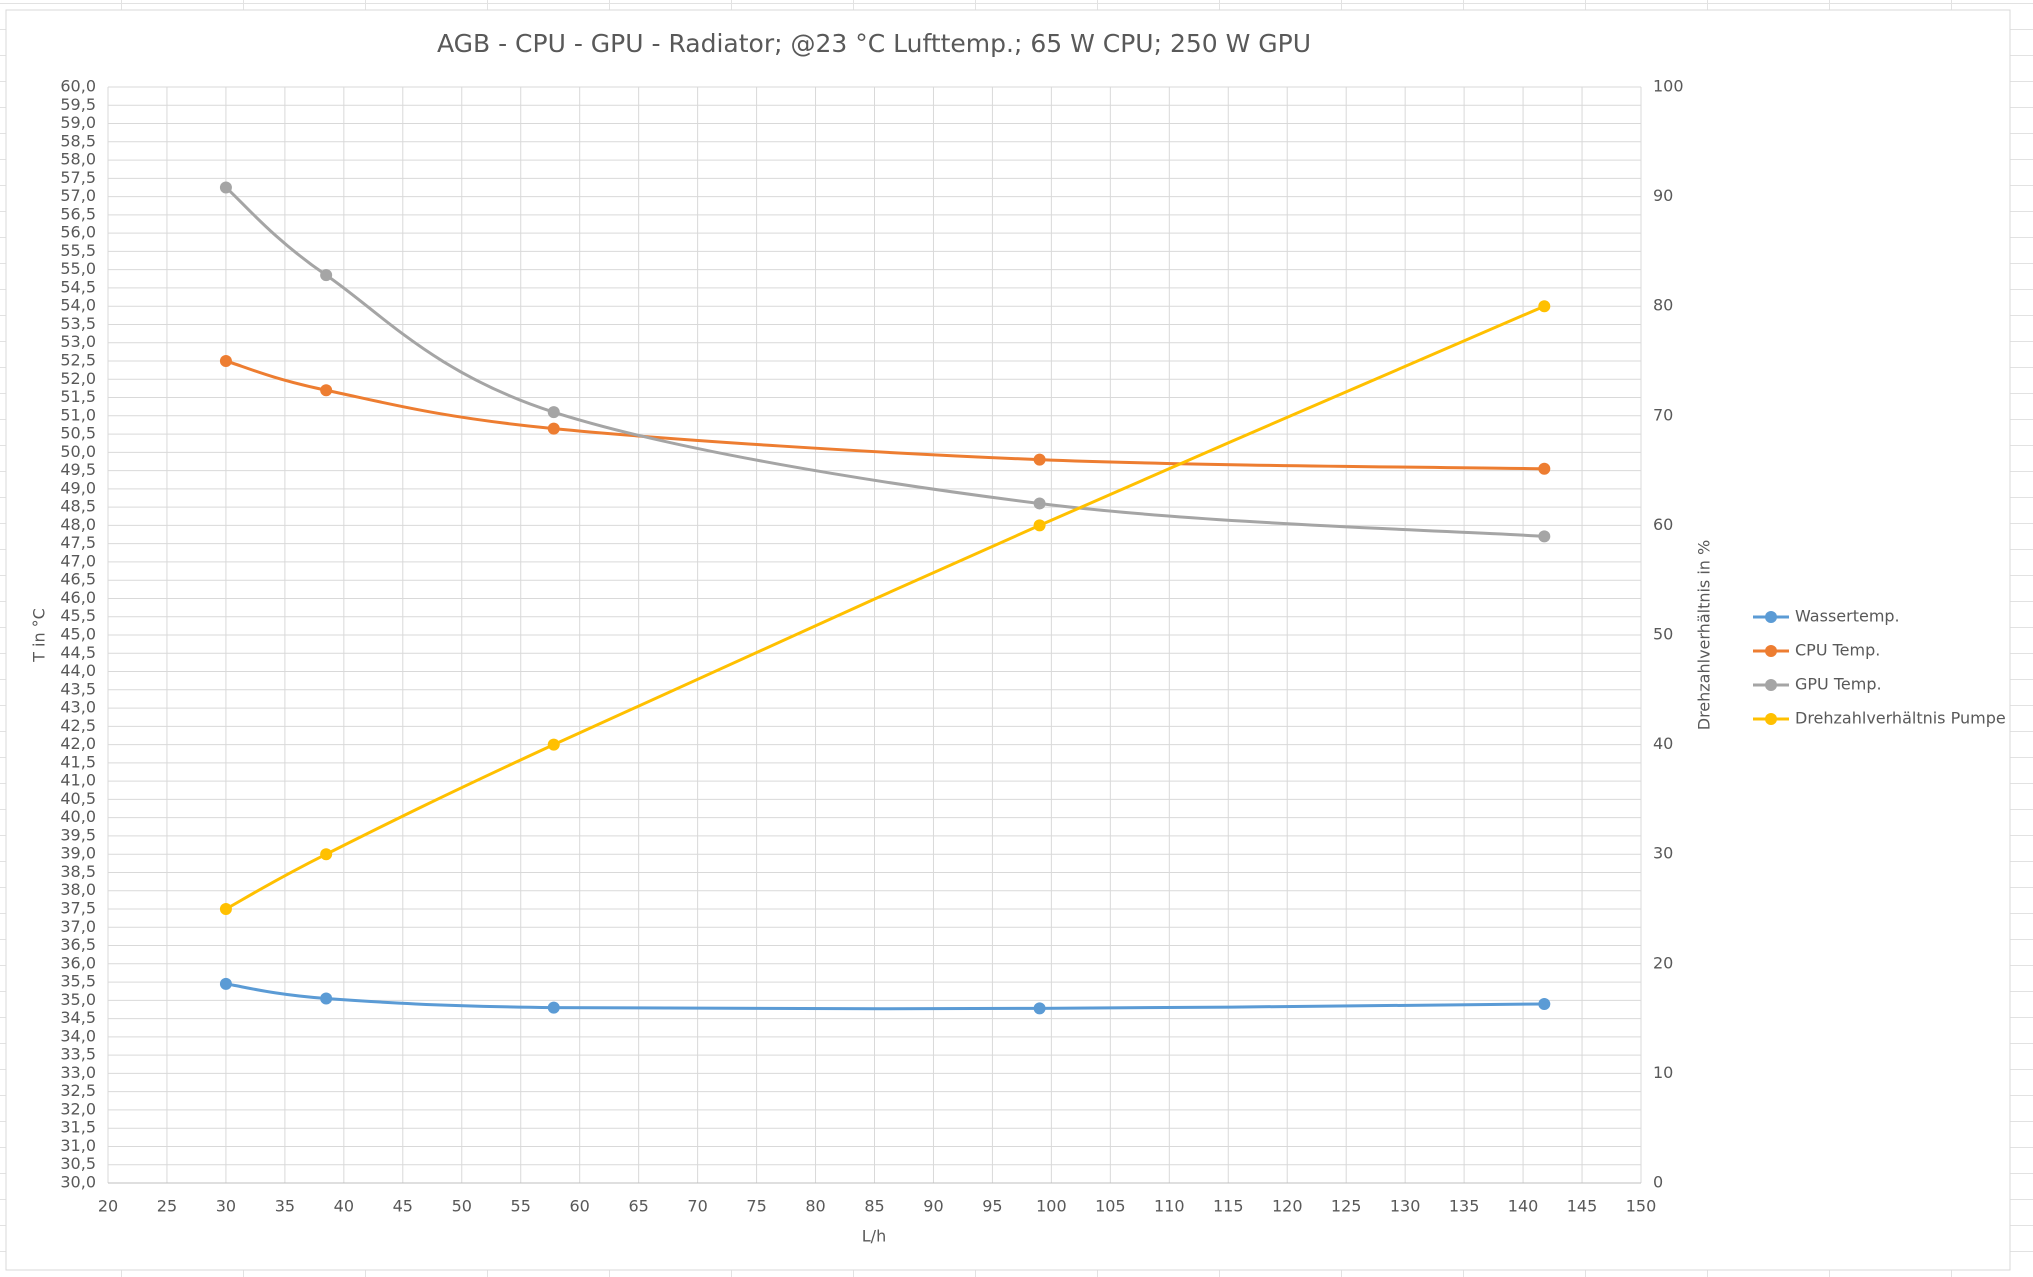 The image size is (2033, 1277). I want to click on y-tick-label: 50,0, so click(78, 451).